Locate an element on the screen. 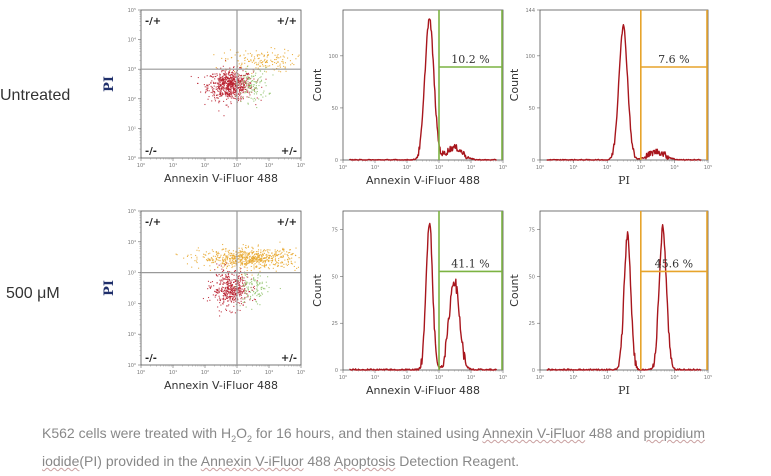 This screenshot has width=771, height=476. caption-subscript: 2 is located at coordinates (234, 438).